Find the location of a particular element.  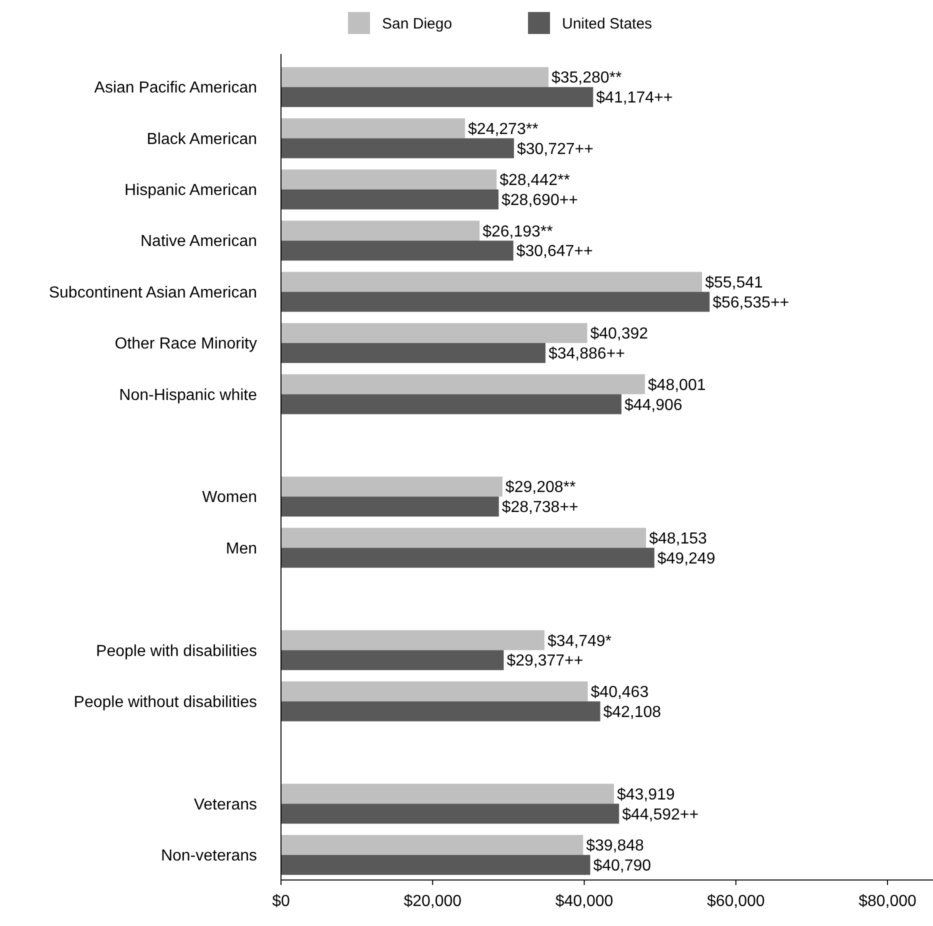

y-tick-label: Veterans is located at coordinates (225, 805).